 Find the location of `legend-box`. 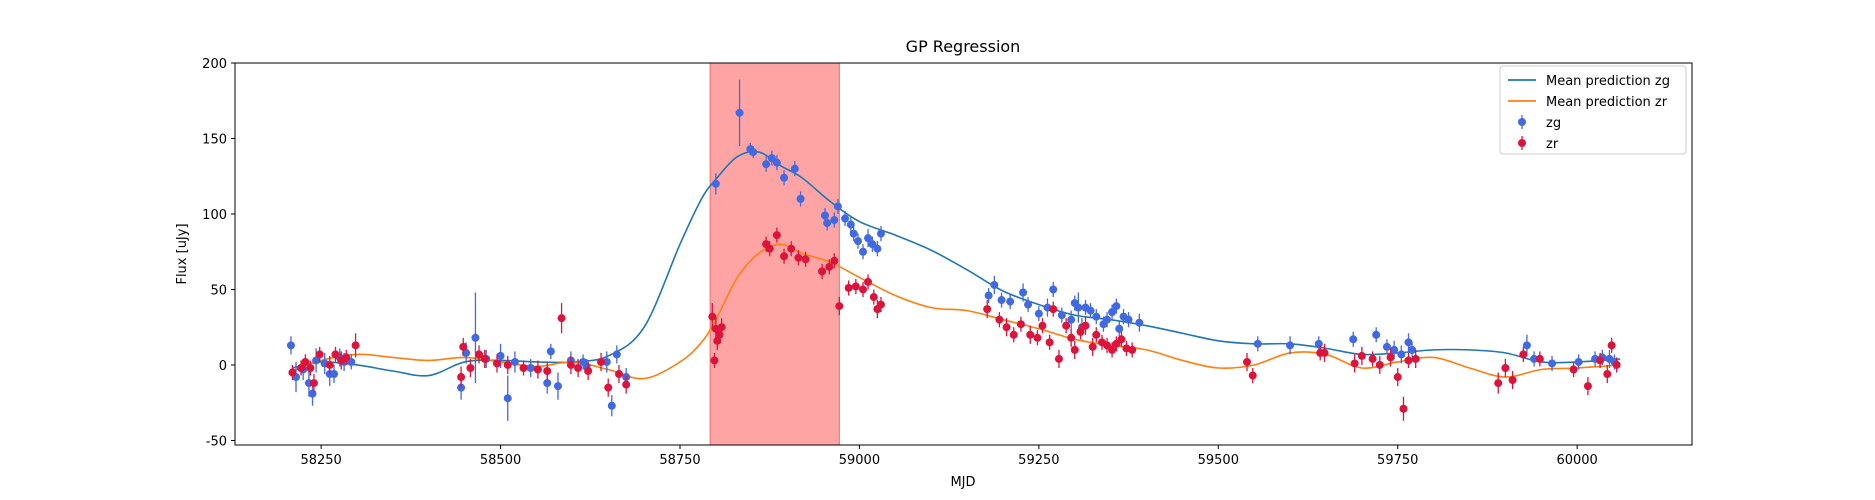

legend-box is located at coordinates (1593, 110).